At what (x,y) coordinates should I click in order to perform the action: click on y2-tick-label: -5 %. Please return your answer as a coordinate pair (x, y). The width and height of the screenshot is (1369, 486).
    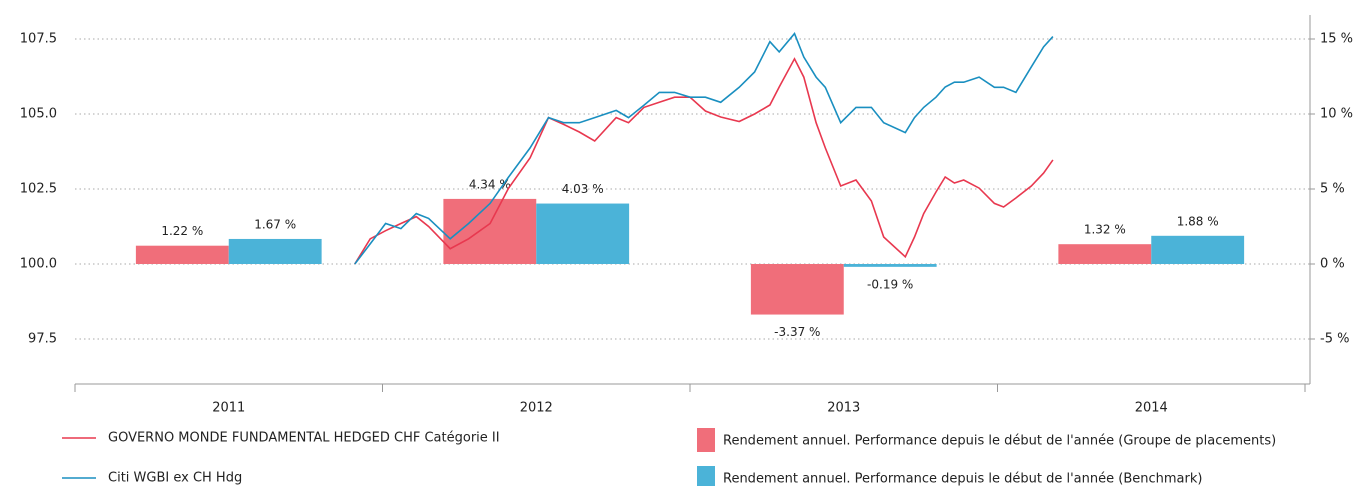
    Looking at the image, I should click on (1334, 339).